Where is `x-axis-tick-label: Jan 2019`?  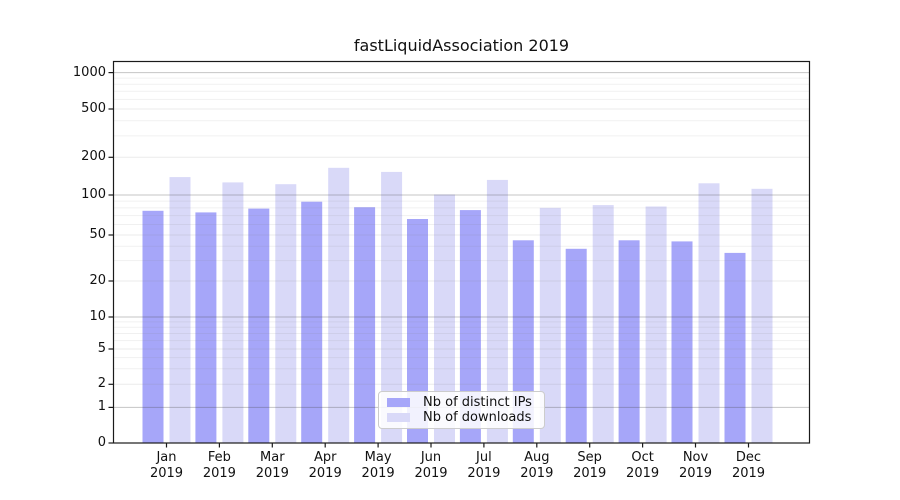 x-axis-tick-label: Jan 2019 is located at coordinates (166, 465).